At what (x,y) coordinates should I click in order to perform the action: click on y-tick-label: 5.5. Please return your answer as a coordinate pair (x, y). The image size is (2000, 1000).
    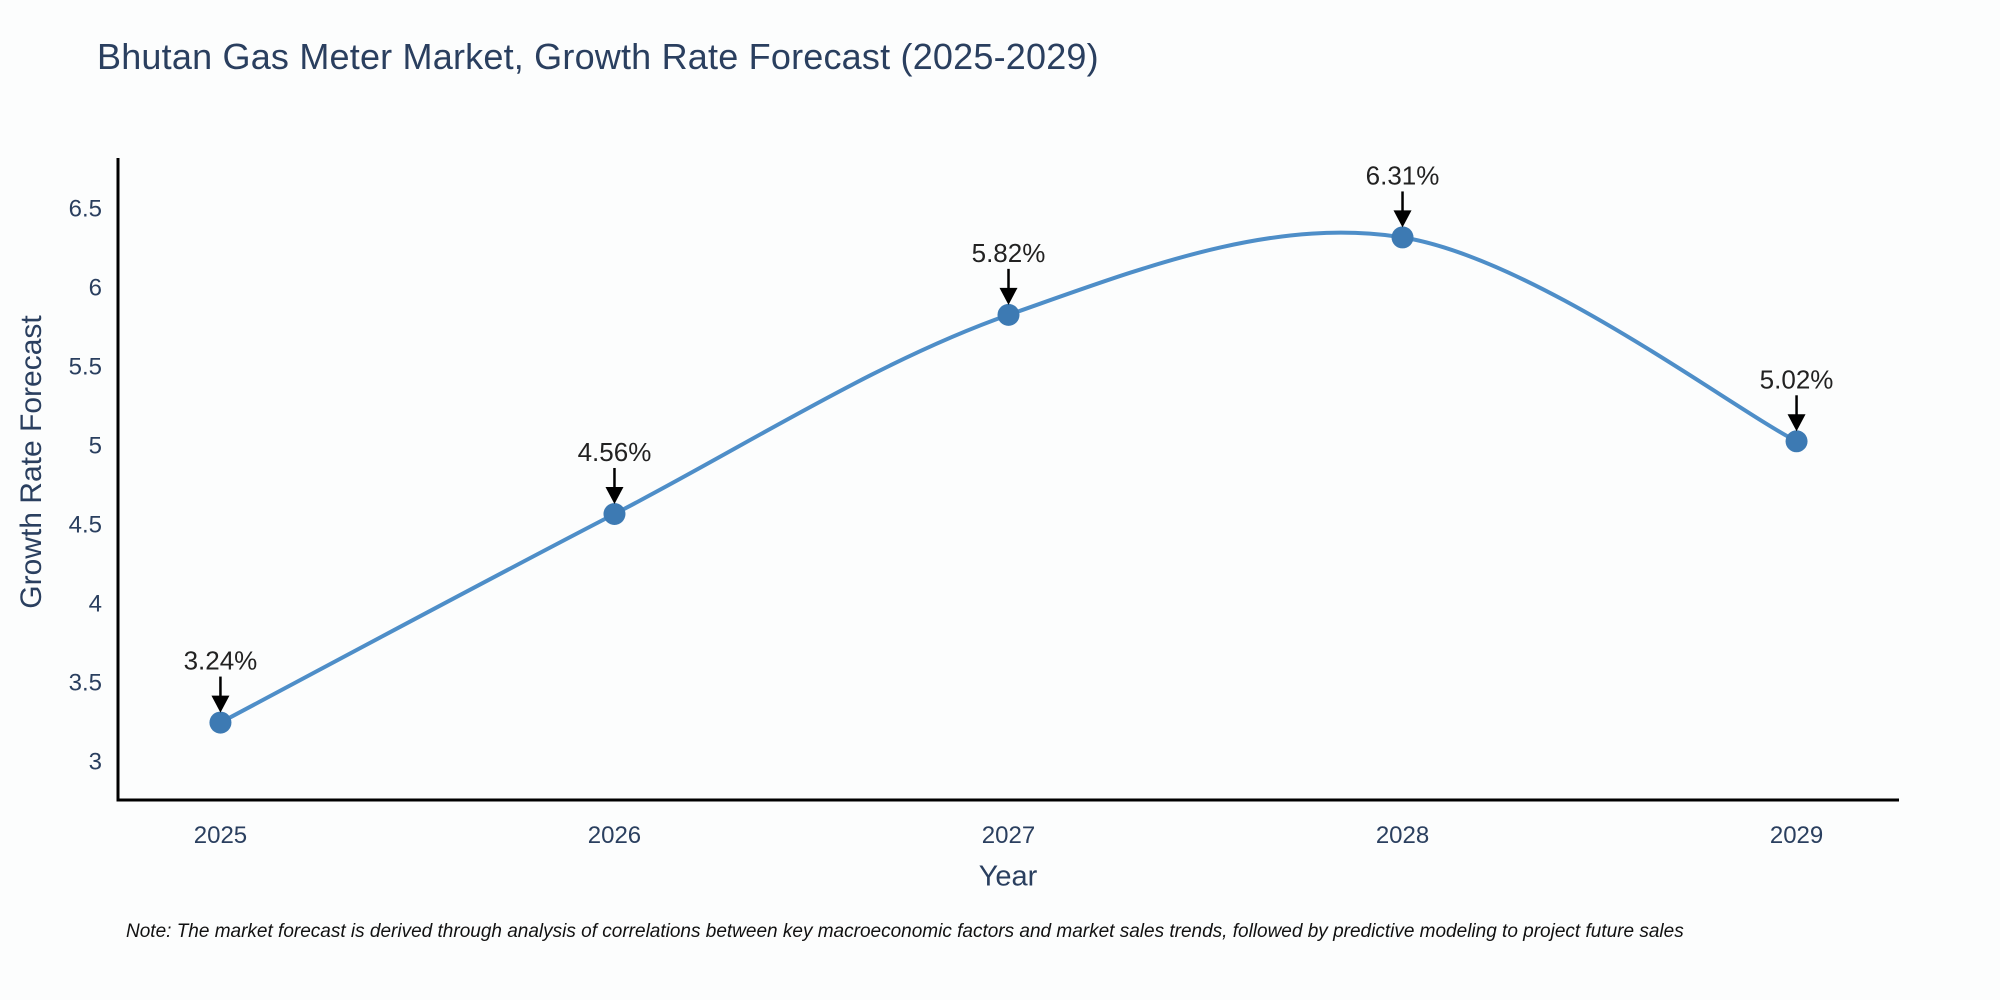
    Looking at the image, I should click on (85, 366).